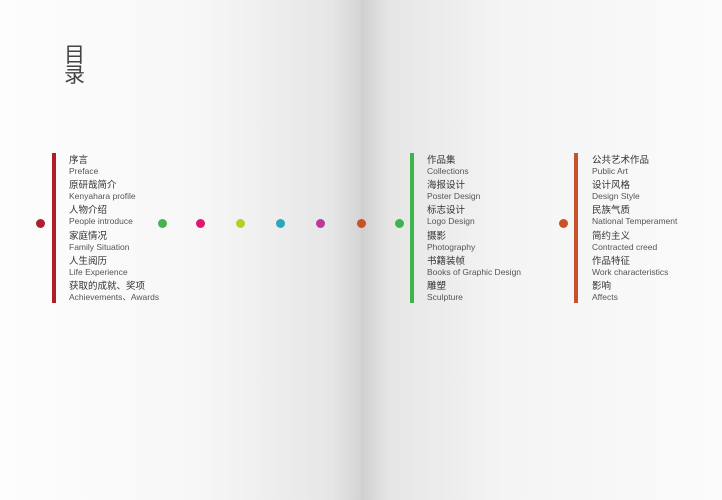 This screenshot has width=722, height=500. I want to click on toc-item-zh: 作品特征, so click(611, 261).